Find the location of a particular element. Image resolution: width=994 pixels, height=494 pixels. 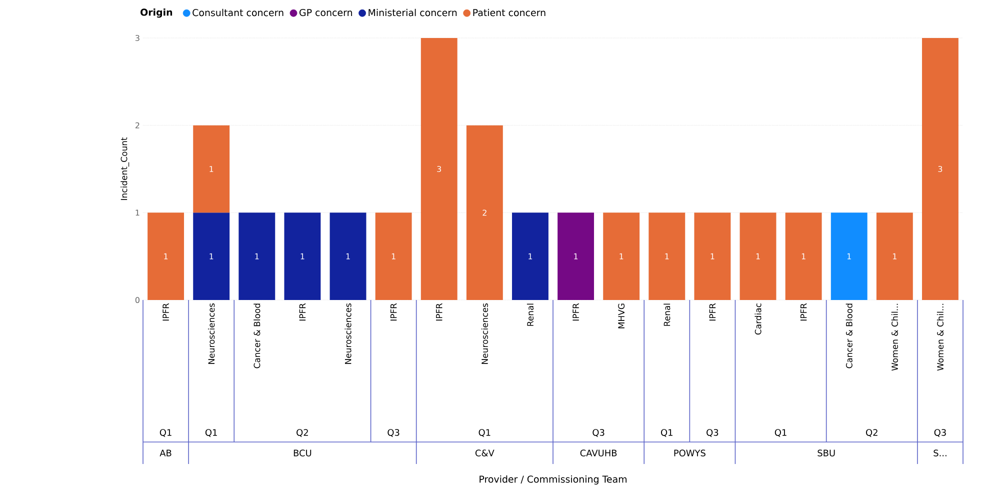

text: POWYS is located at coordinates (690, 453).